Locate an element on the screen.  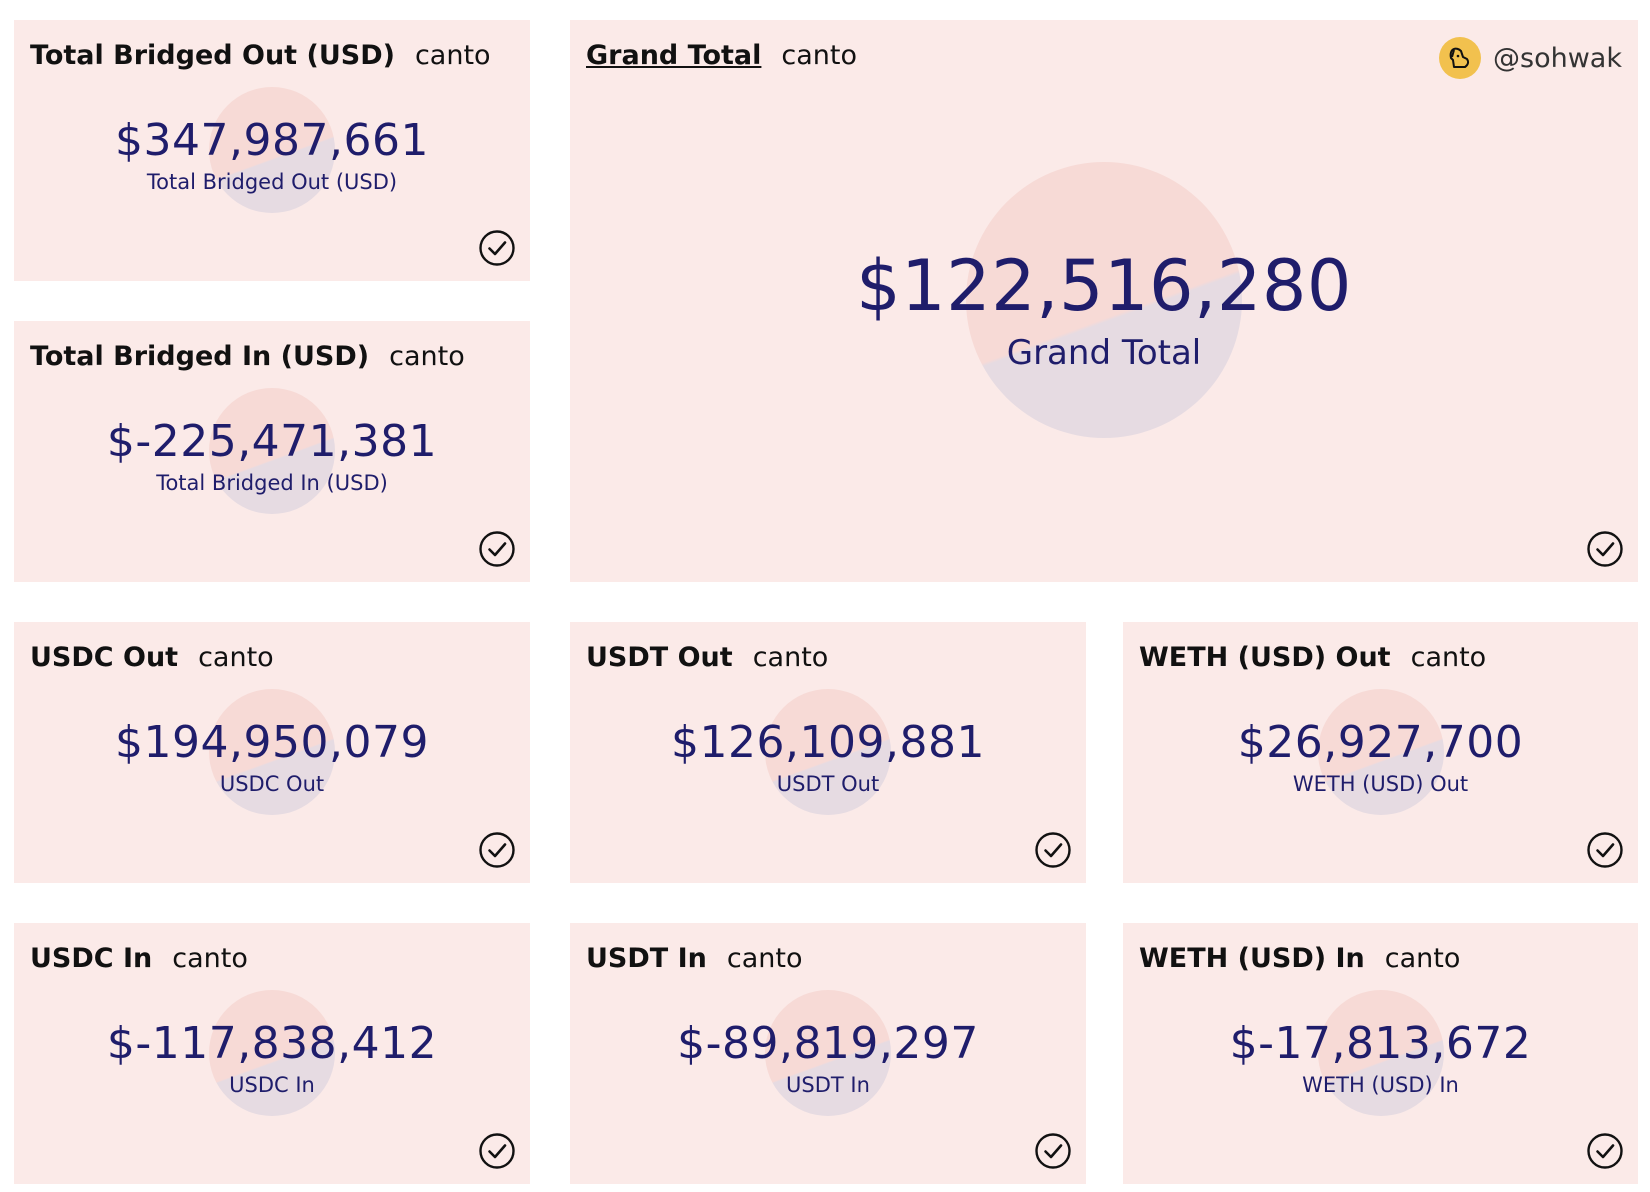
card-title: Total Bridged In (USD) is located at coordinates (200, 356).